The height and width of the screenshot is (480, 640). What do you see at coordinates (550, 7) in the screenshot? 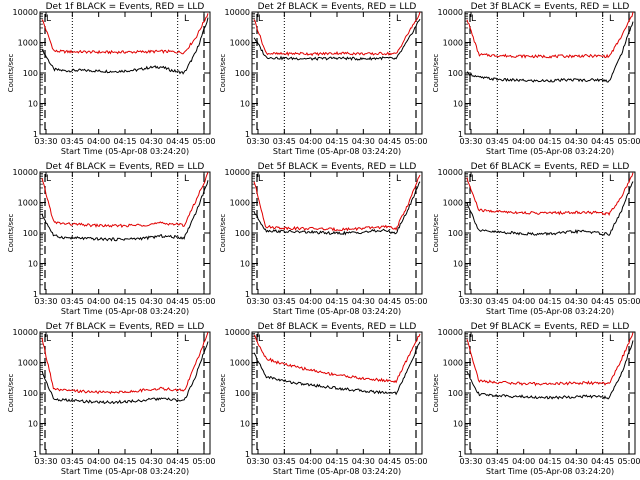
I see `chart-title: Det 3f BLACK = Events, RED = LLD` at bounding box center [550, 7].